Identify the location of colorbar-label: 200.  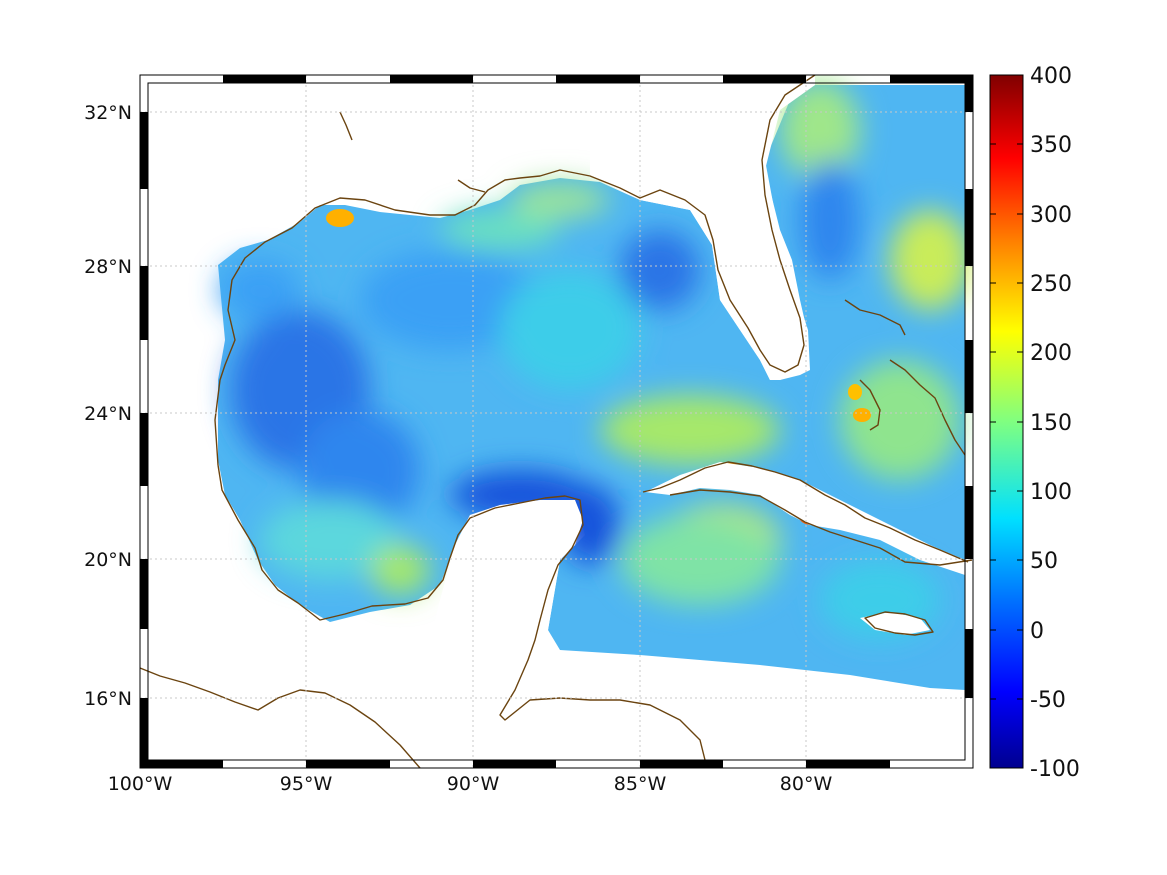
(1051, 353).